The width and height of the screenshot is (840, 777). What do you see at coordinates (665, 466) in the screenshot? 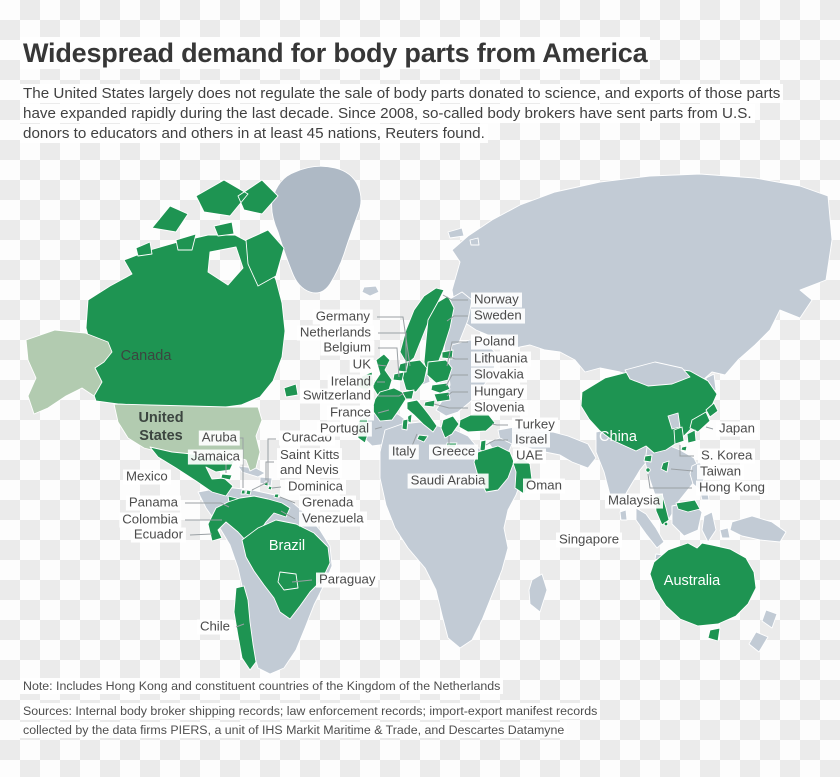
I see `map-taiwan` at bounding box center [665, 466].